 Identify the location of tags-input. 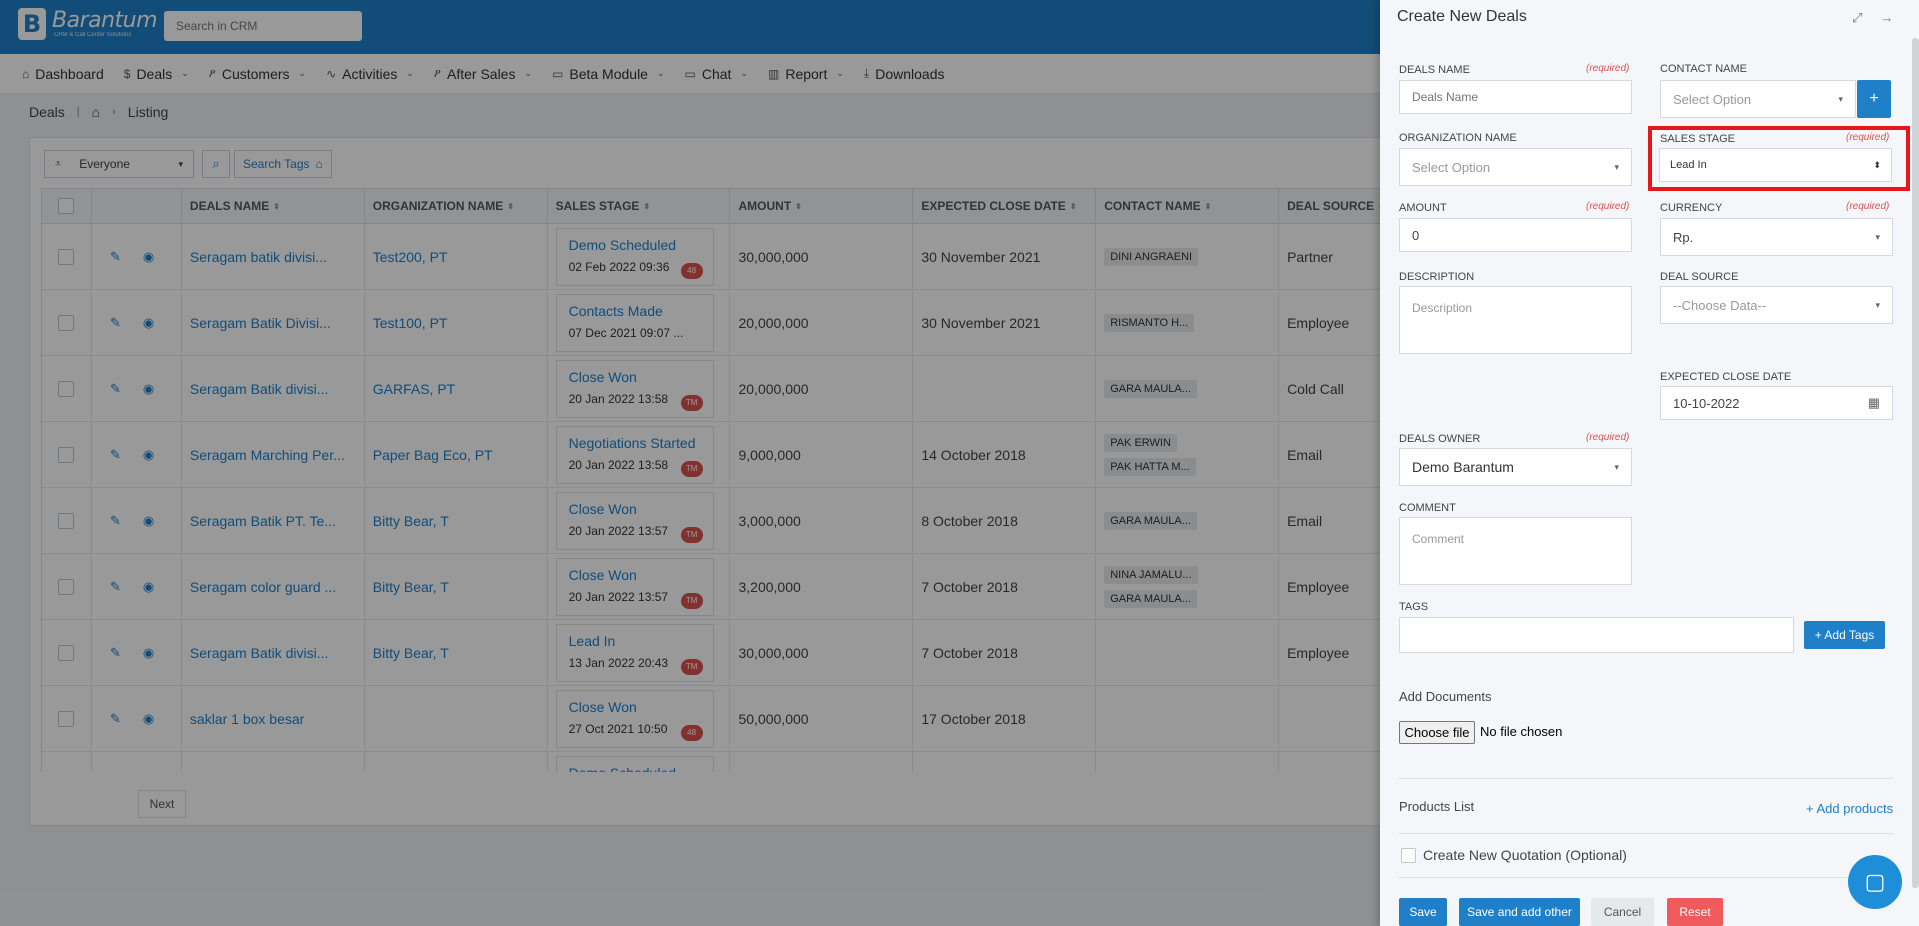
(1596, 635).